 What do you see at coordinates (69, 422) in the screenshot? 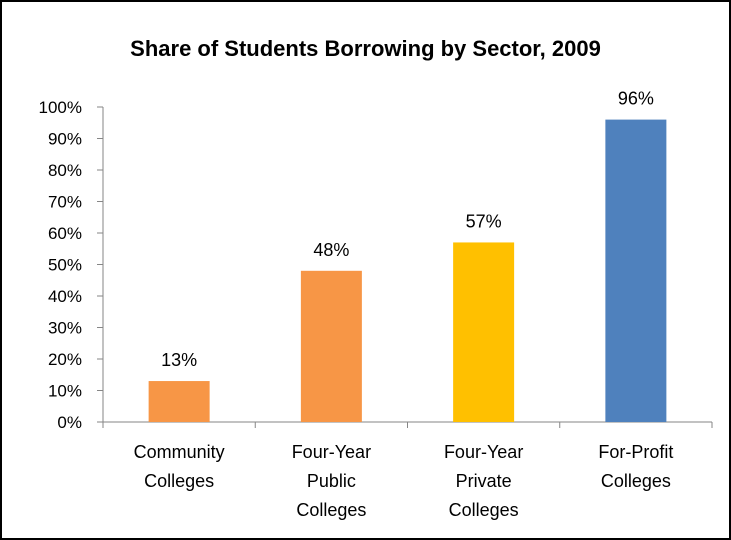
I see `y-tick-label: 0%` at bounding box center [69, 422].